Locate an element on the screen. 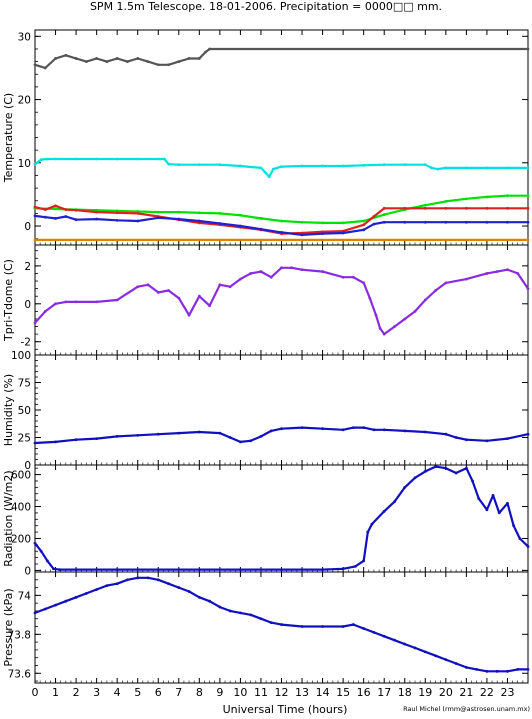 The width and height of the screenshot is (532, 719). y-tick-label: 74 is located at coordinates (25, 596).